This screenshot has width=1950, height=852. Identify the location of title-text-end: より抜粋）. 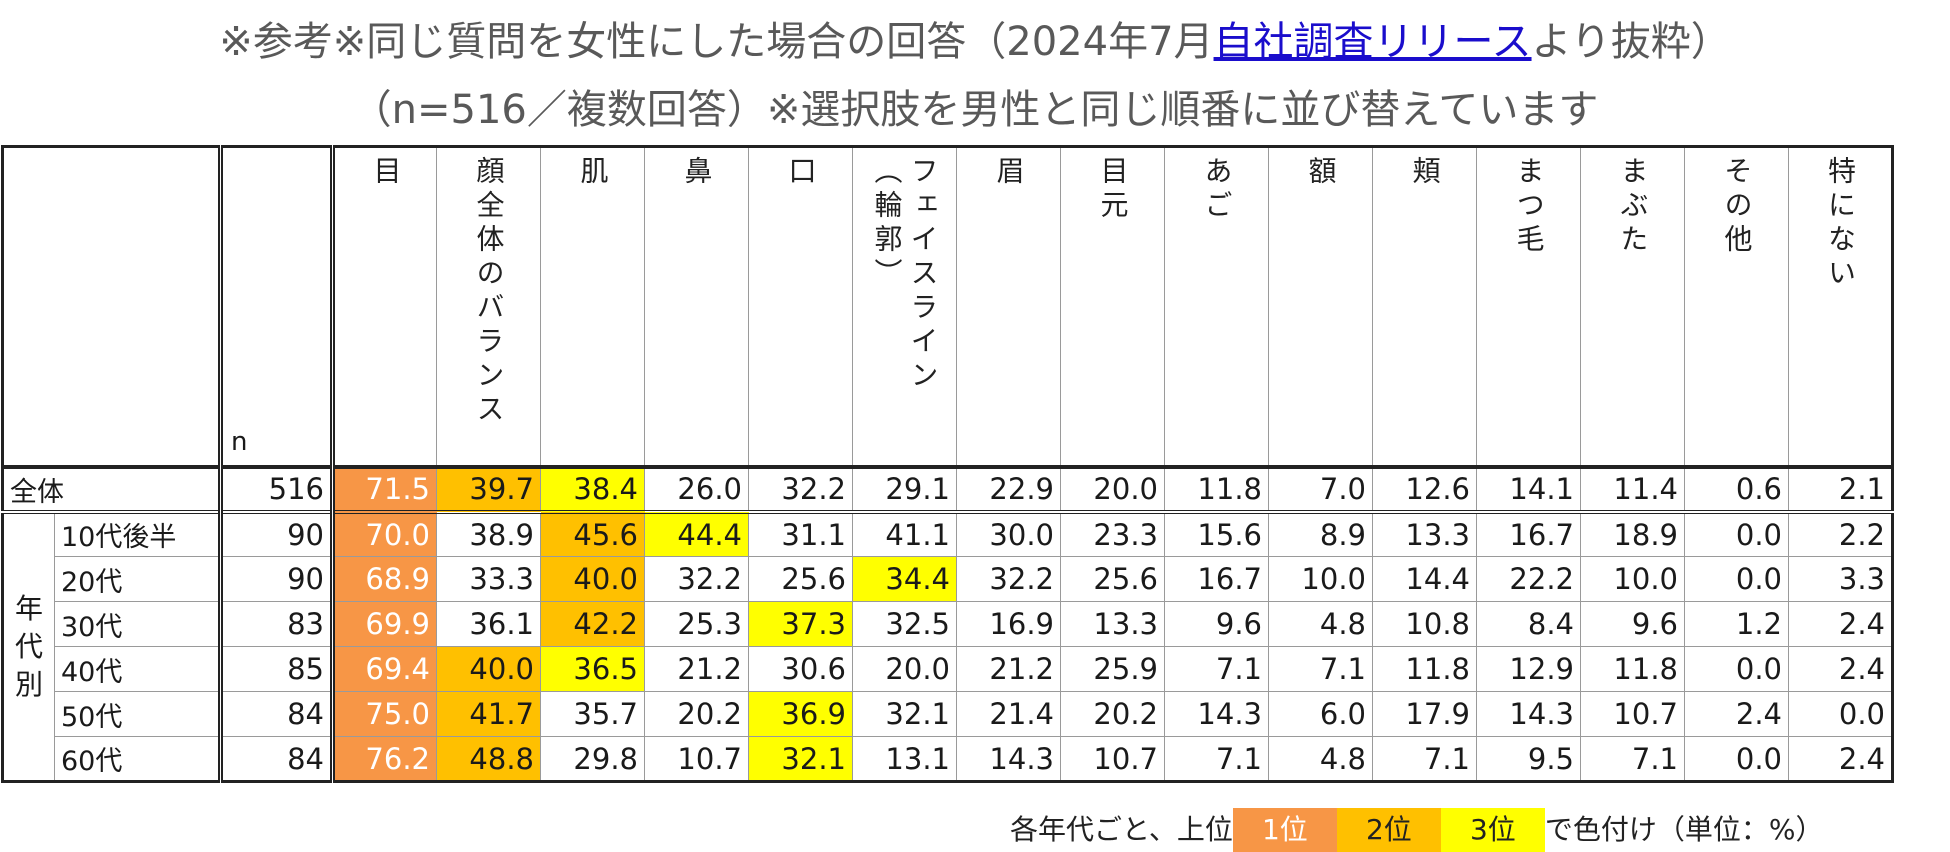
(1631, 42).